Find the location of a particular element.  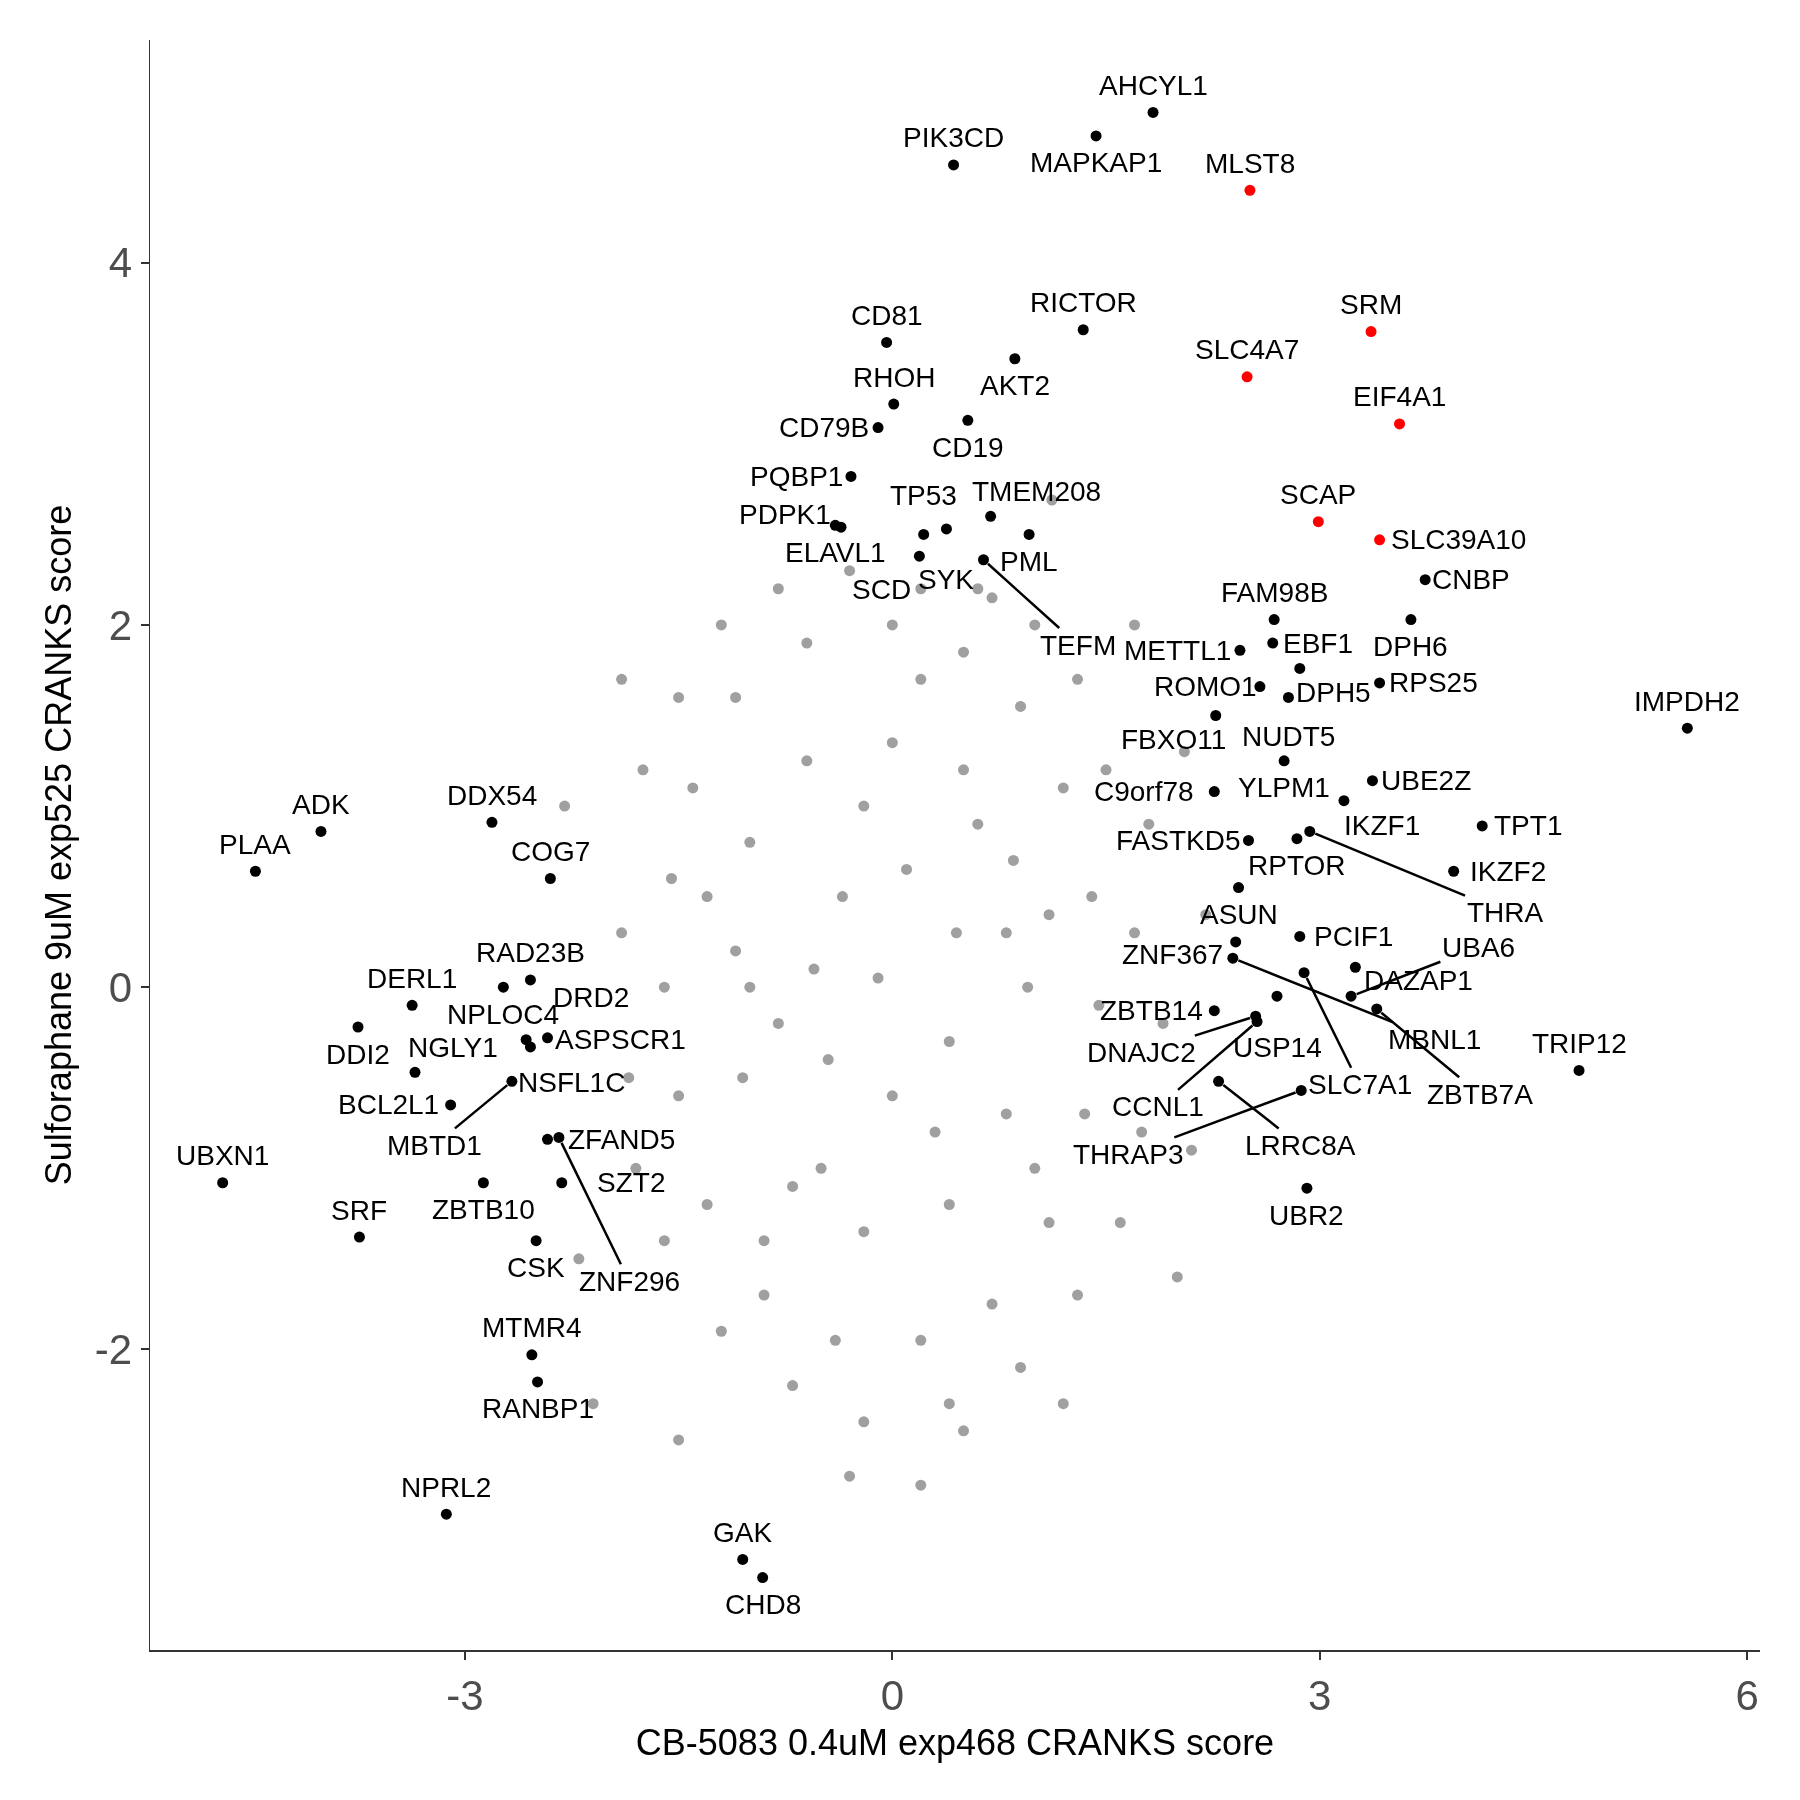

annotation: SYK is located at coordinates (946, 579).